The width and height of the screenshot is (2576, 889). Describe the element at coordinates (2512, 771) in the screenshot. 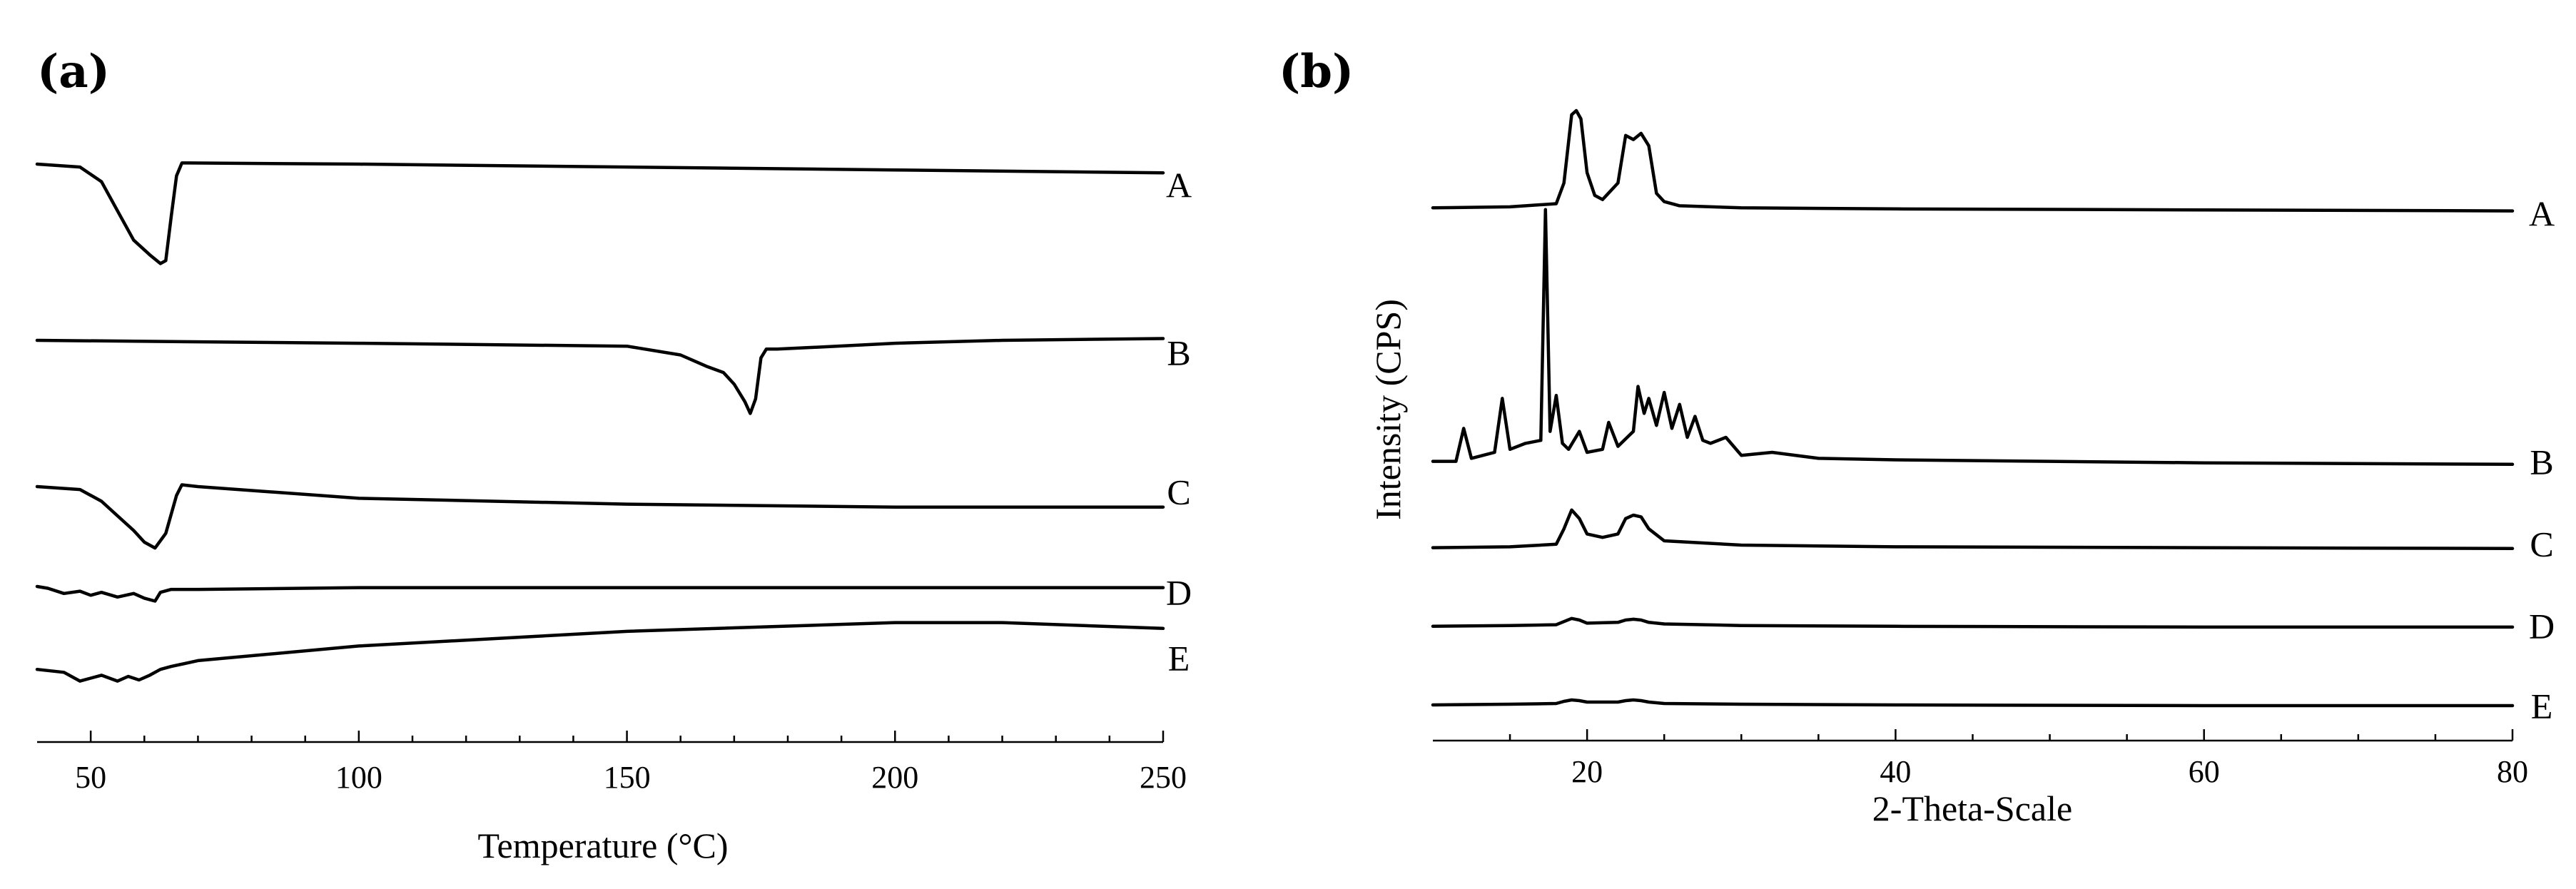

I see `x-tick-label: 80` at that location.